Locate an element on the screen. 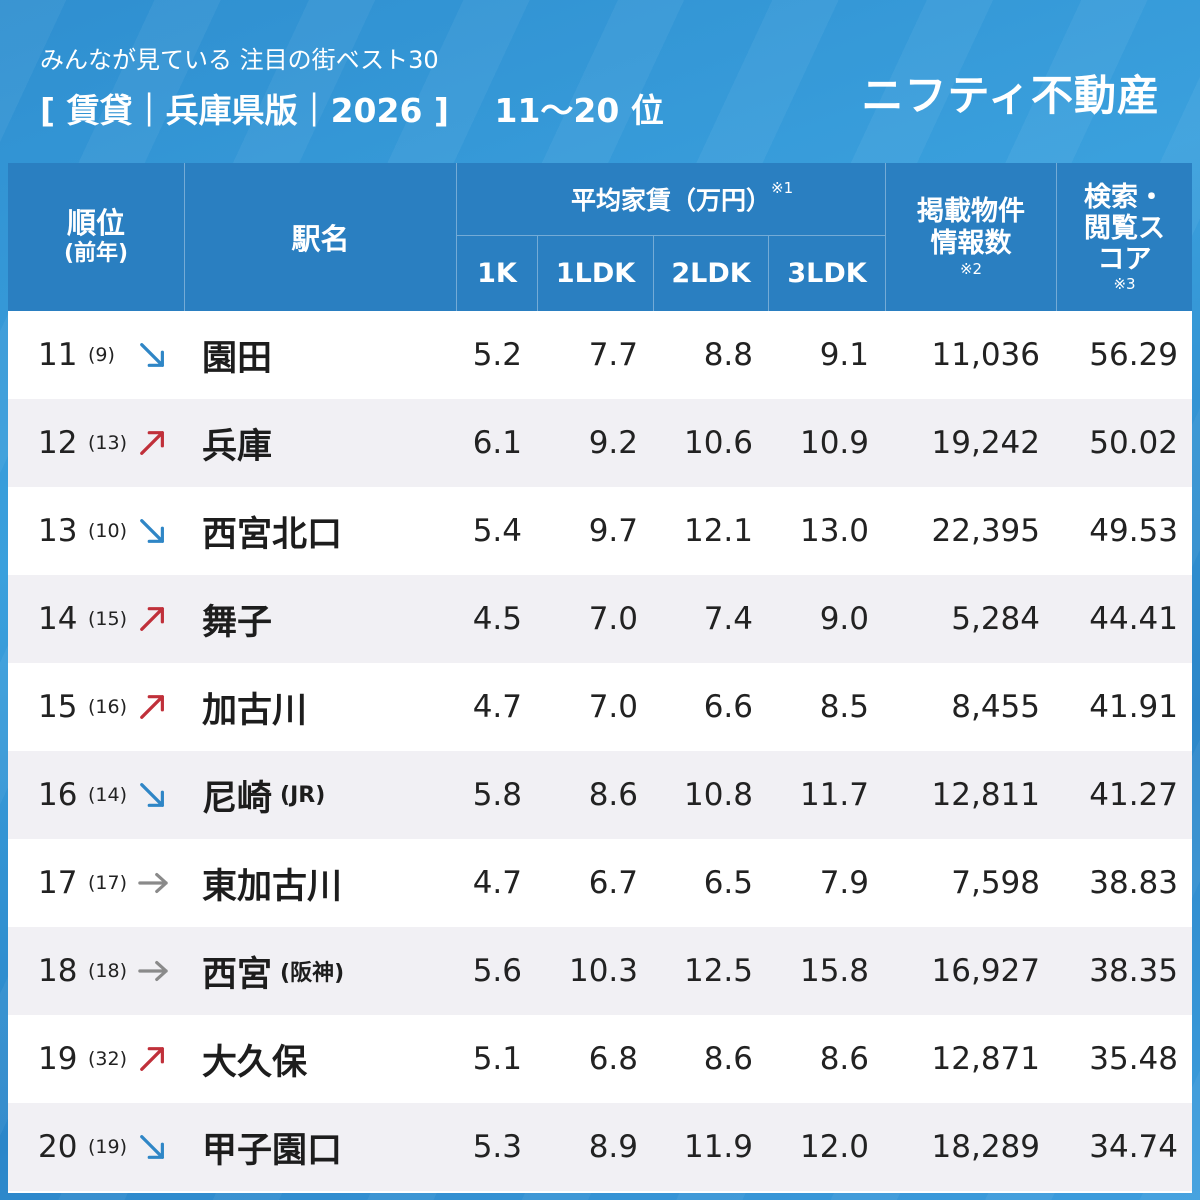 Image resolution: width=1200 pixels, height=1200 pixels. page-subtitle: みんなが見ている 注目の街ベスト30 is located at coordinates (239, 60).